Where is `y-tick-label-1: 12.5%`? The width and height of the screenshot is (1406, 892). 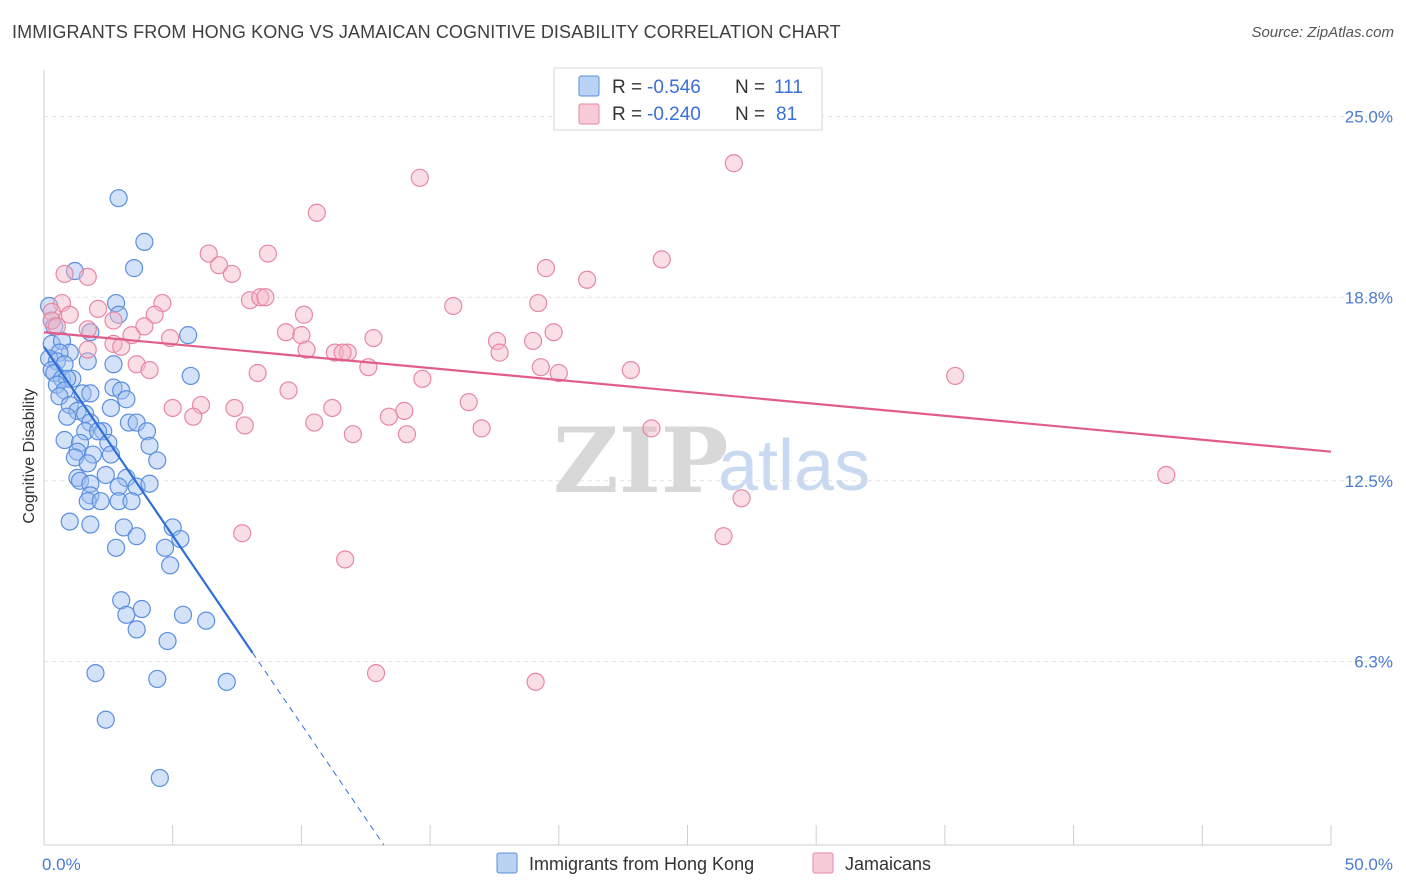 y-tick-label-1: 12.5% is located at coordinates (1369, 481).